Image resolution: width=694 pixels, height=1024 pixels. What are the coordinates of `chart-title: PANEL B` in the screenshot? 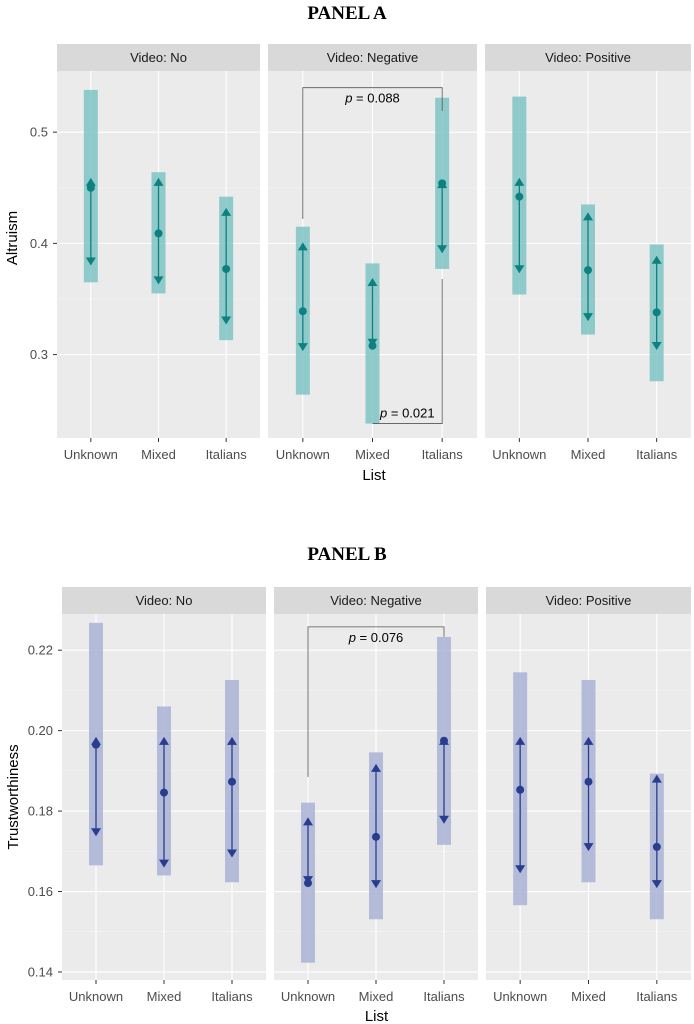 It's located at (347, 554).